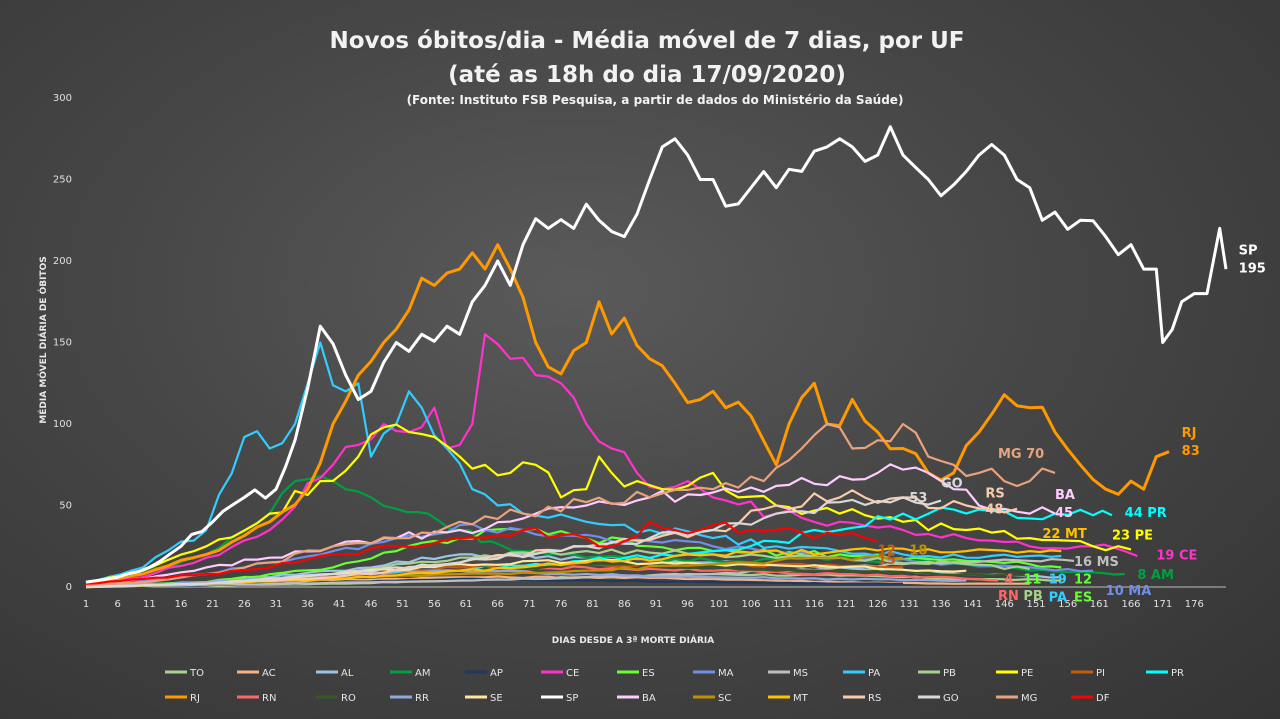 Image resolution: width=1280 pixels, height=719 pixels. Describe the element at coordinates (196, 673) in the screenshot. I see `legend-label: TO` at that location.